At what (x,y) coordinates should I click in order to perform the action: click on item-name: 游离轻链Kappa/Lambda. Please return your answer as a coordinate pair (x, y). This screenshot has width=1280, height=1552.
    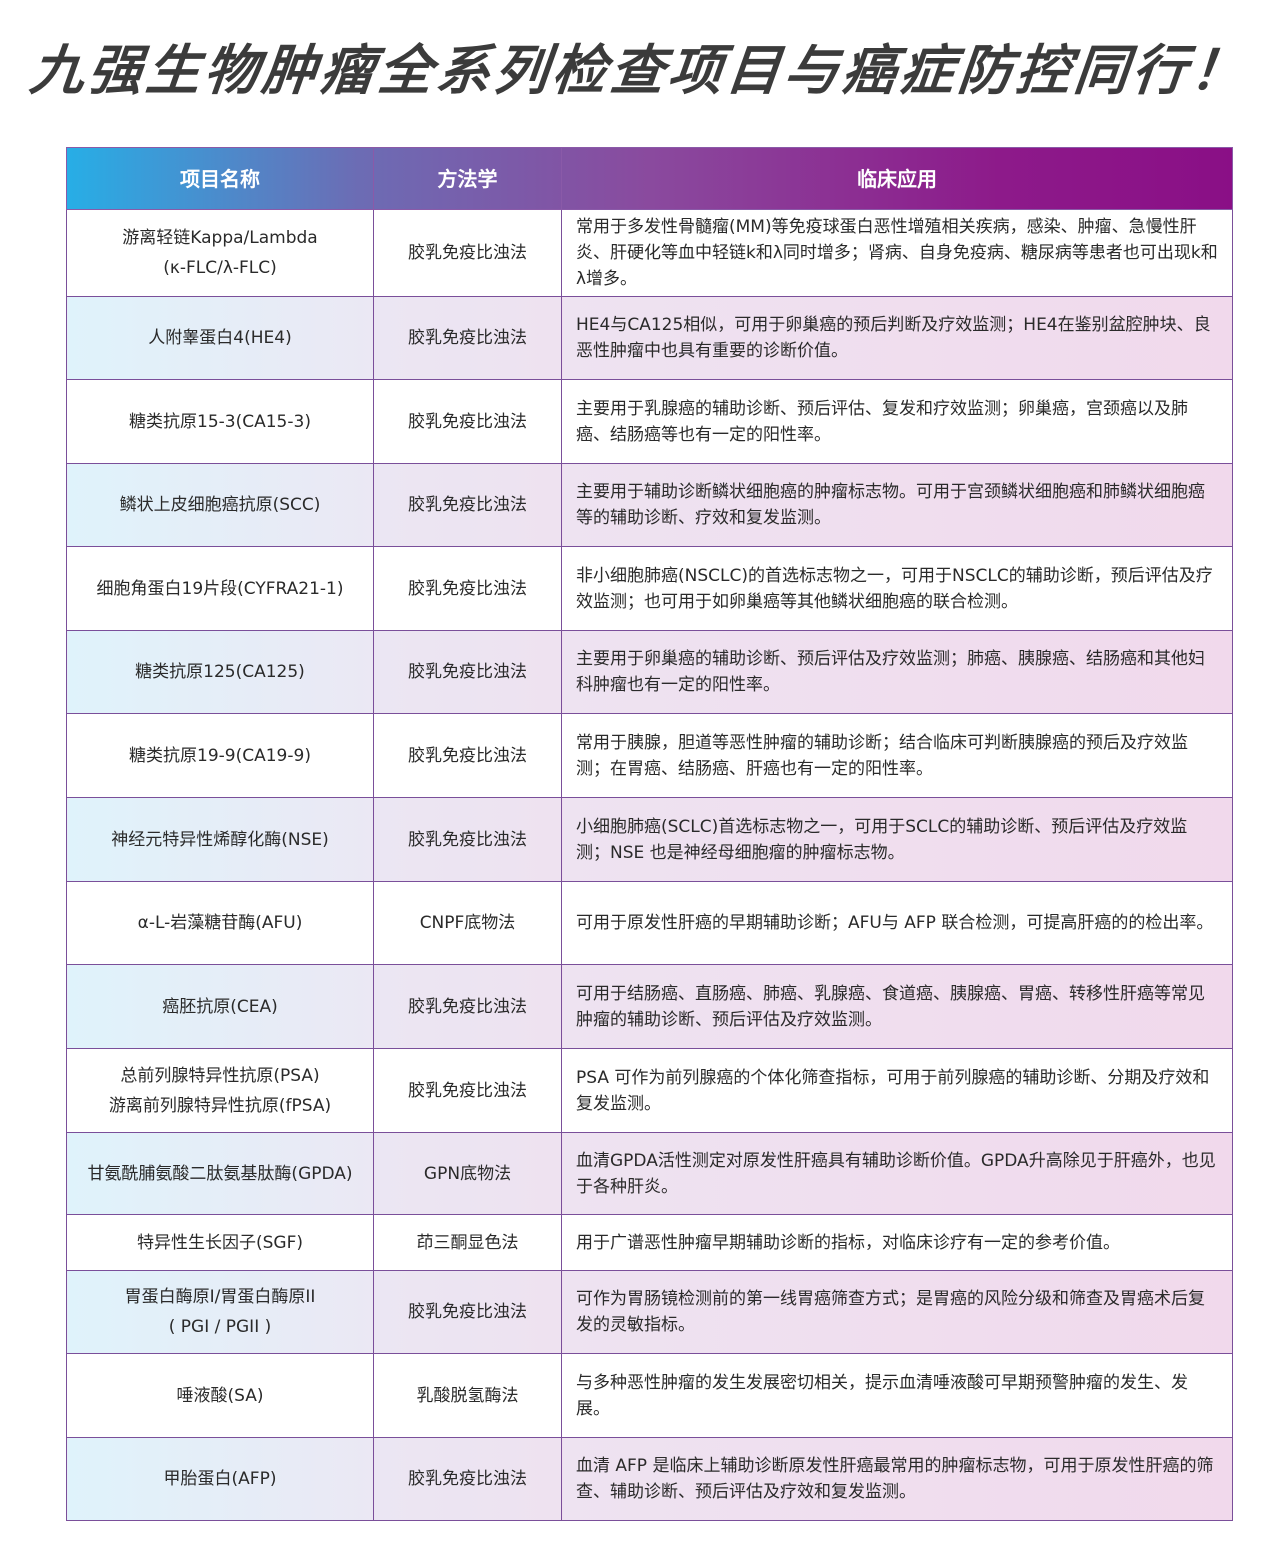
    Looking at the image, I should click on (220, 238).